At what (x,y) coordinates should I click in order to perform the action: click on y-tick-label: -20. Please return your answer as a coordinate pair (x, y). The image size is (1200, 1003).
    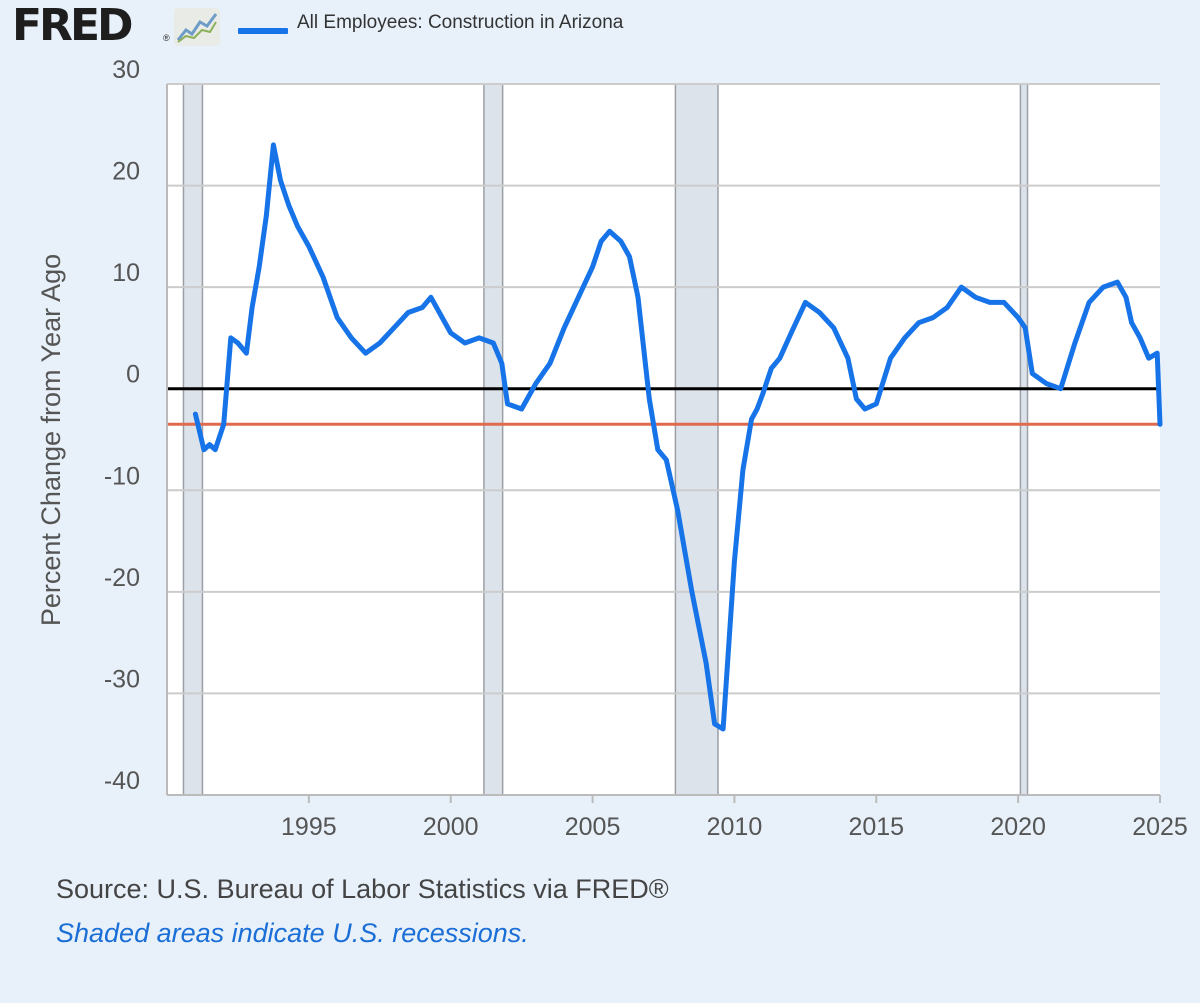
    Looking at the image, I should click on (122, 578).